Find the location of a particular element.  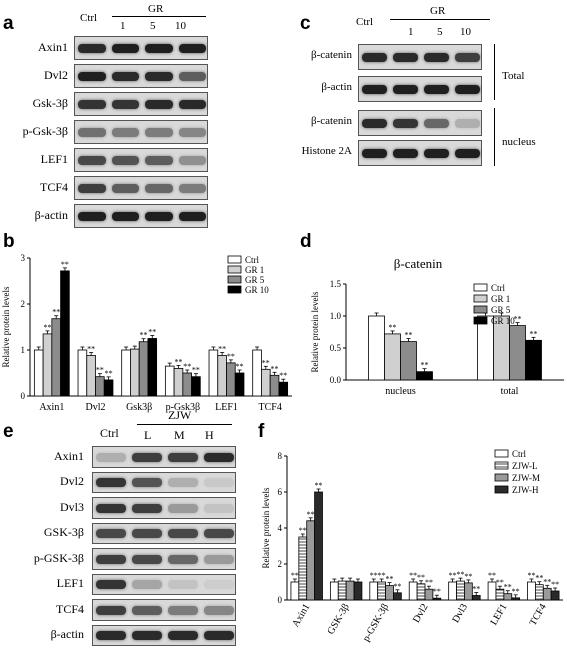

blot-c-dose-2: 5 is located at coordinates (440, 32).